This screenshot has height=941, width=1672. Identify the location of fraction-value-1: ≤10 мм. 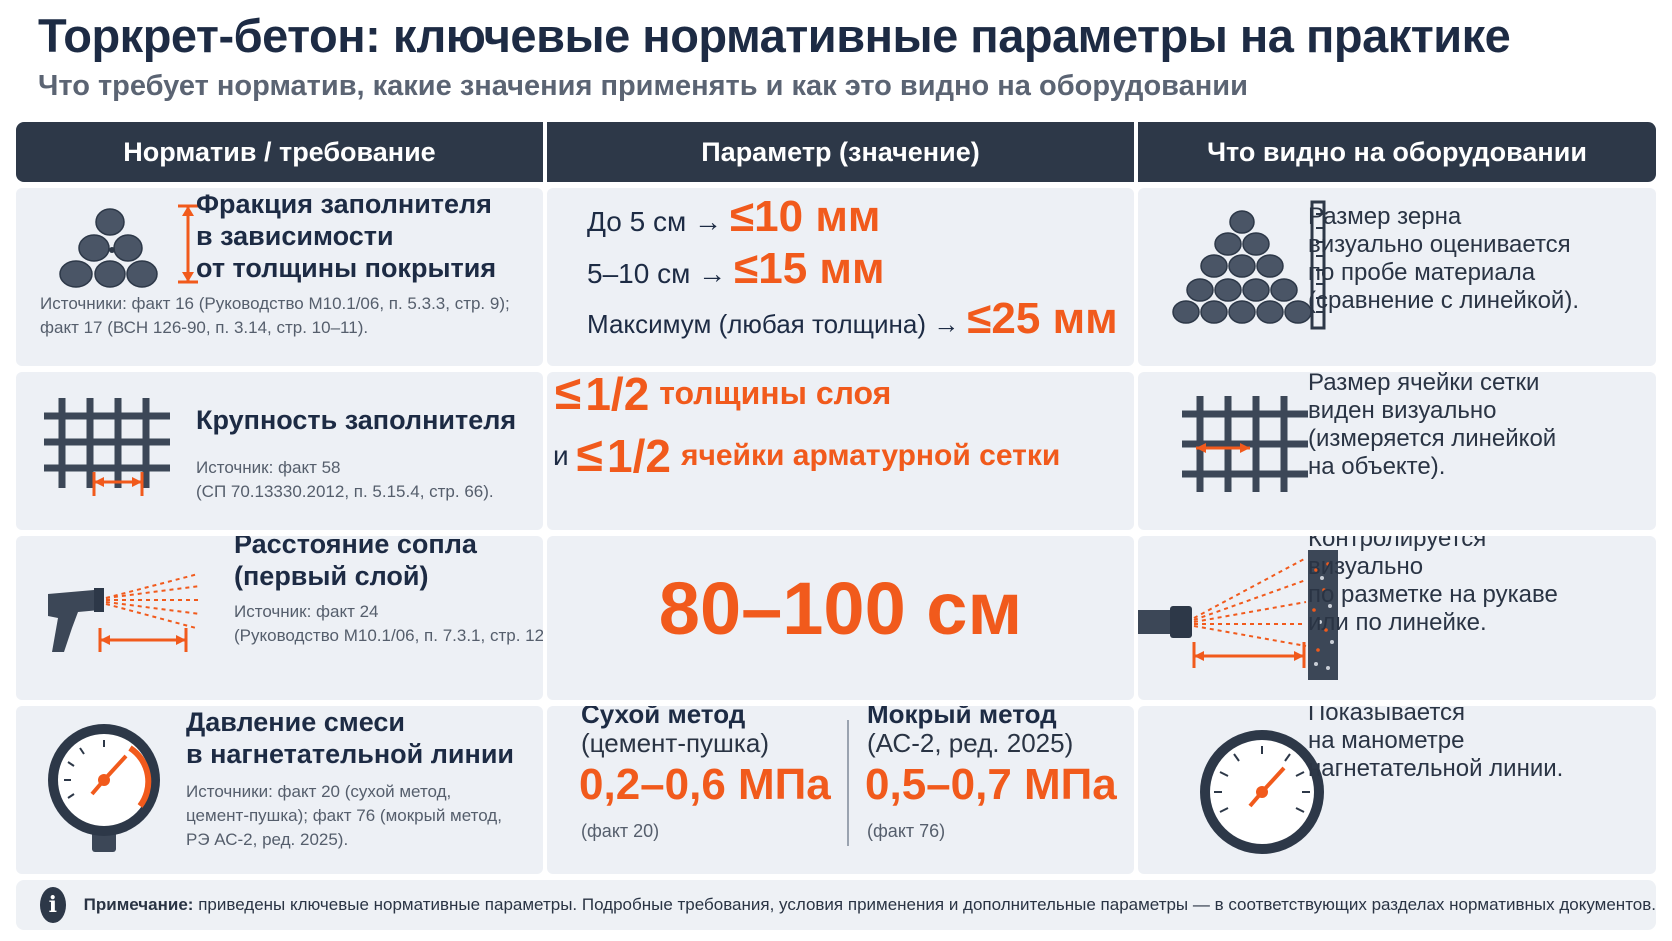
(805, 216).